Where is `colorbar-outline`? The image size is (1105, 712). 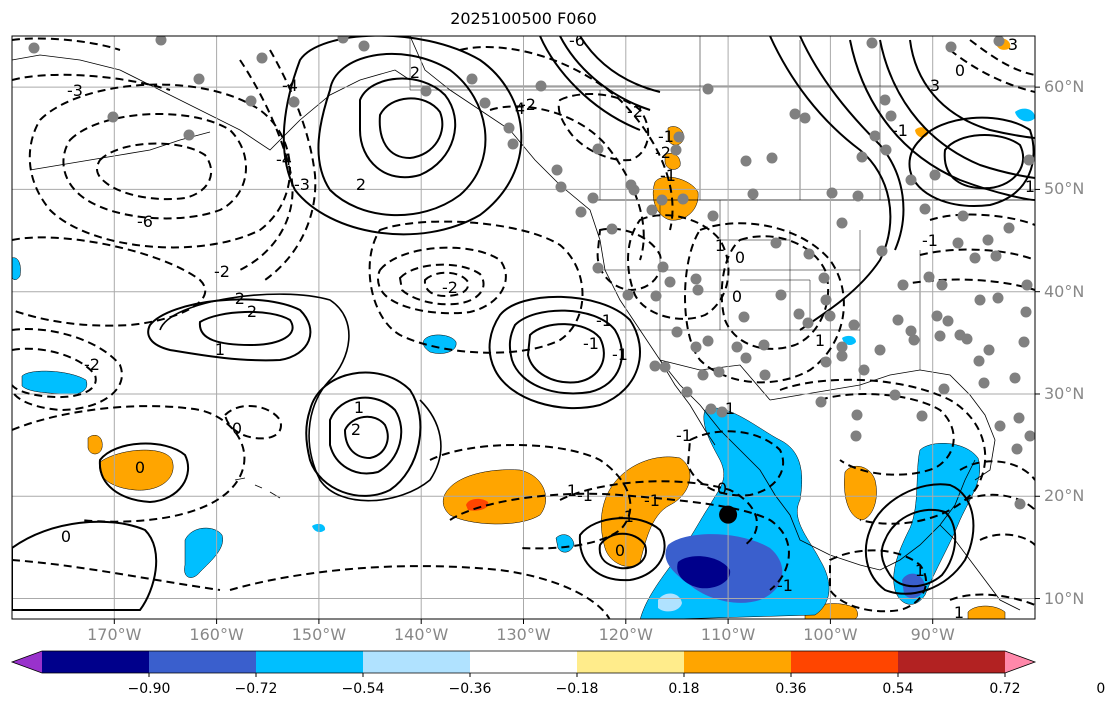 colorbar-outline is located at coordinates (523, 662).